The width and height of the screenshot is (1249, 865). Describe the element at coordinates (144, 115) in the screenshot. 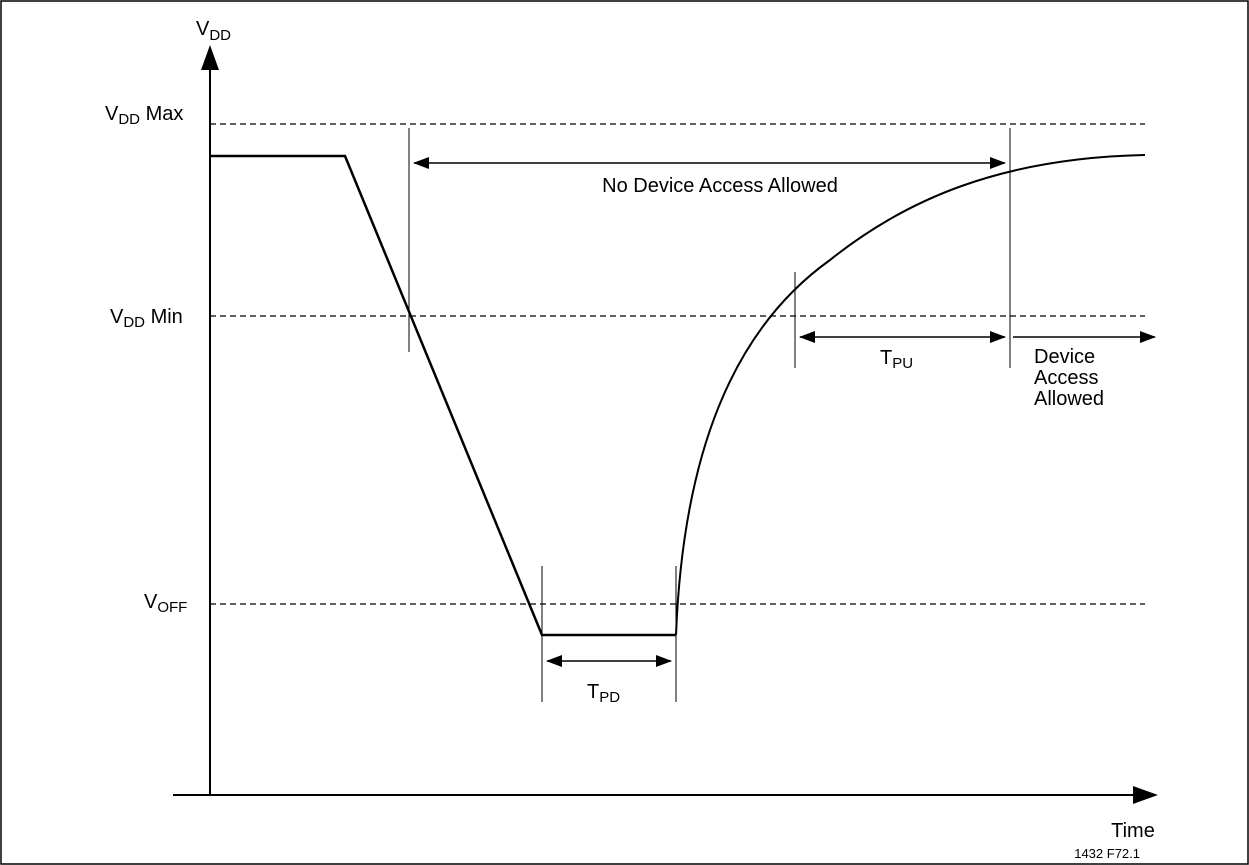

I see `vdd-max-label: VDD Max` at that location.